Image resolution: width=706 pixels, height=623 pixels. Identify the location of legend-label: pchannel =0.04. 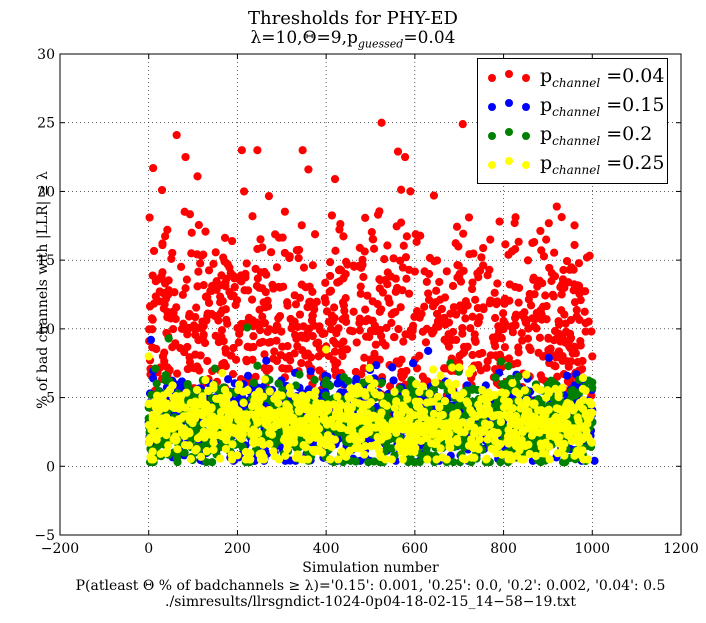
(602, 77).